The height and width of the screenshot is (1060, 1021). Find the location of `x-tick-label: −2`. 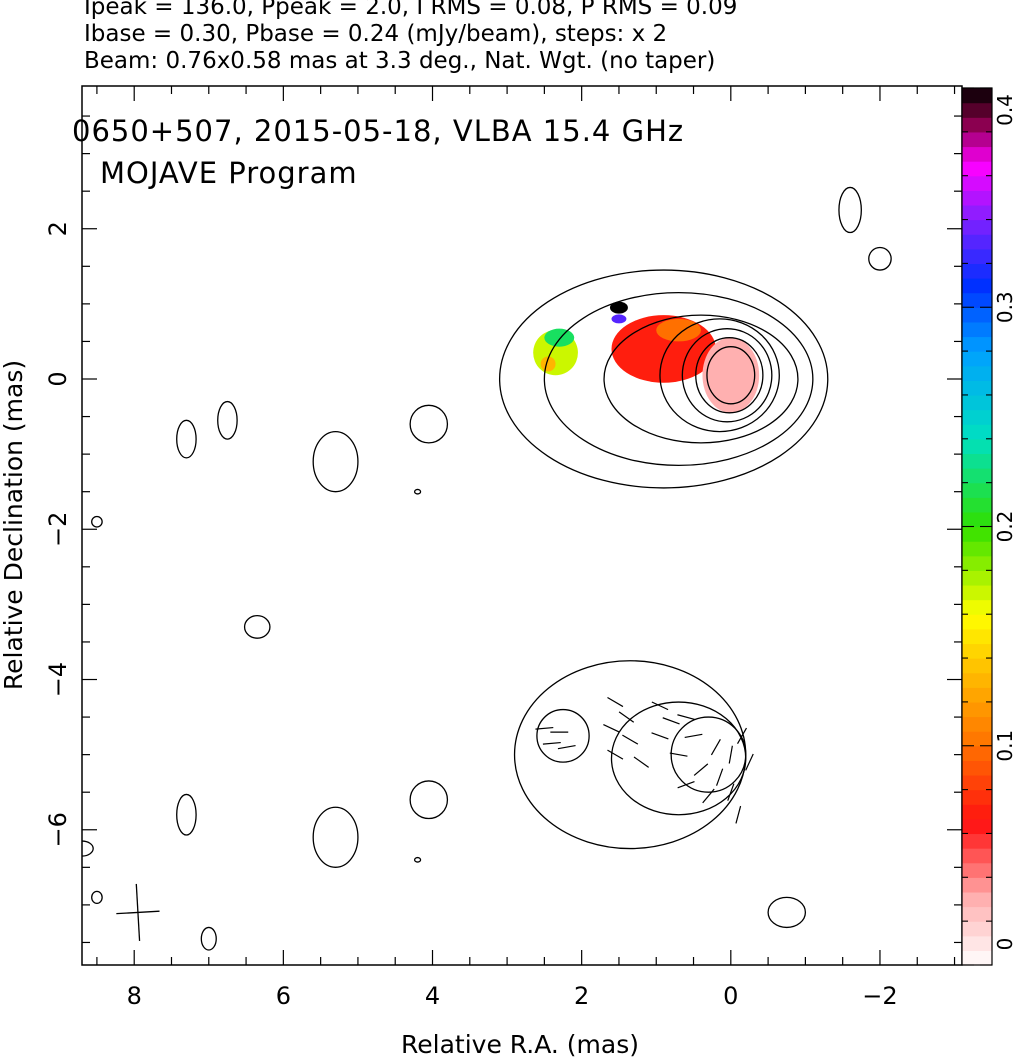

x-tick-label: −2 is located at coordinates (879, 996).